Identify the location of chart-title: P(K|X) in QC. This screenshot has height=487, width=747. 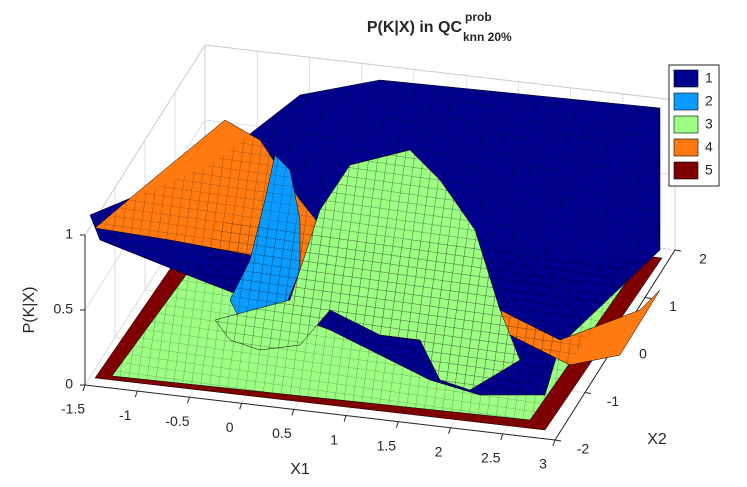
(415, 27).